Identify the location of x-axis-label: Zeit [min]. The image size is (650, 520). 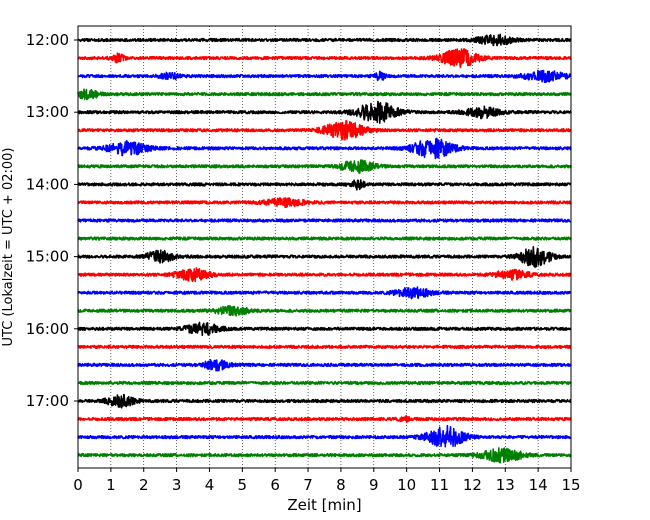
(324, 505).